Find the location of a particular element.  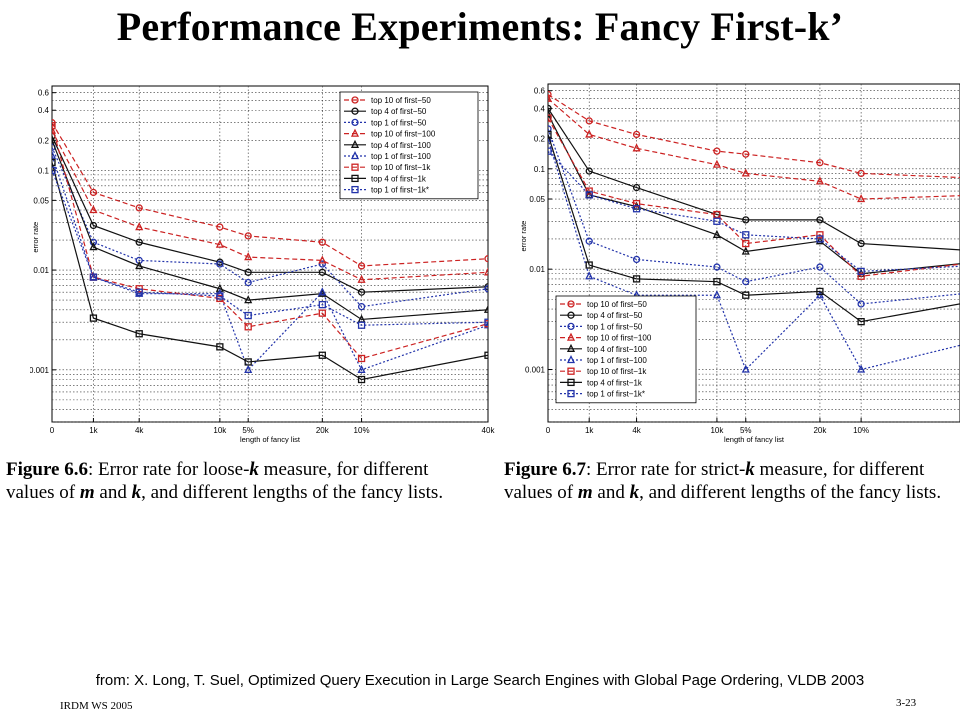

caption-text: : Error rate for strict- is located at coordinates (665, 469).